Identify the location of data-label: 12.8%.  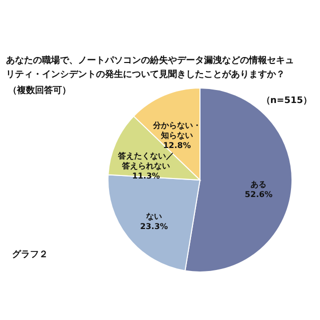
(177, 145).